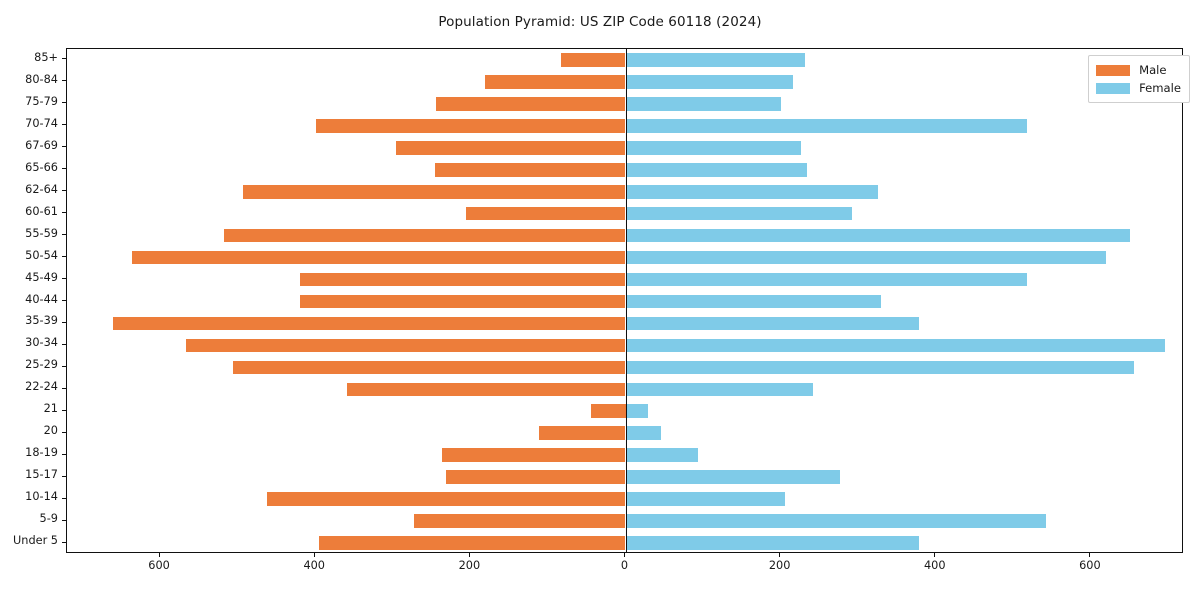 This screenshot has width=1200, height=600. Describe the element at coordinates (1138, 88) in the screenshot. I see `legend-item: Female` at that location.